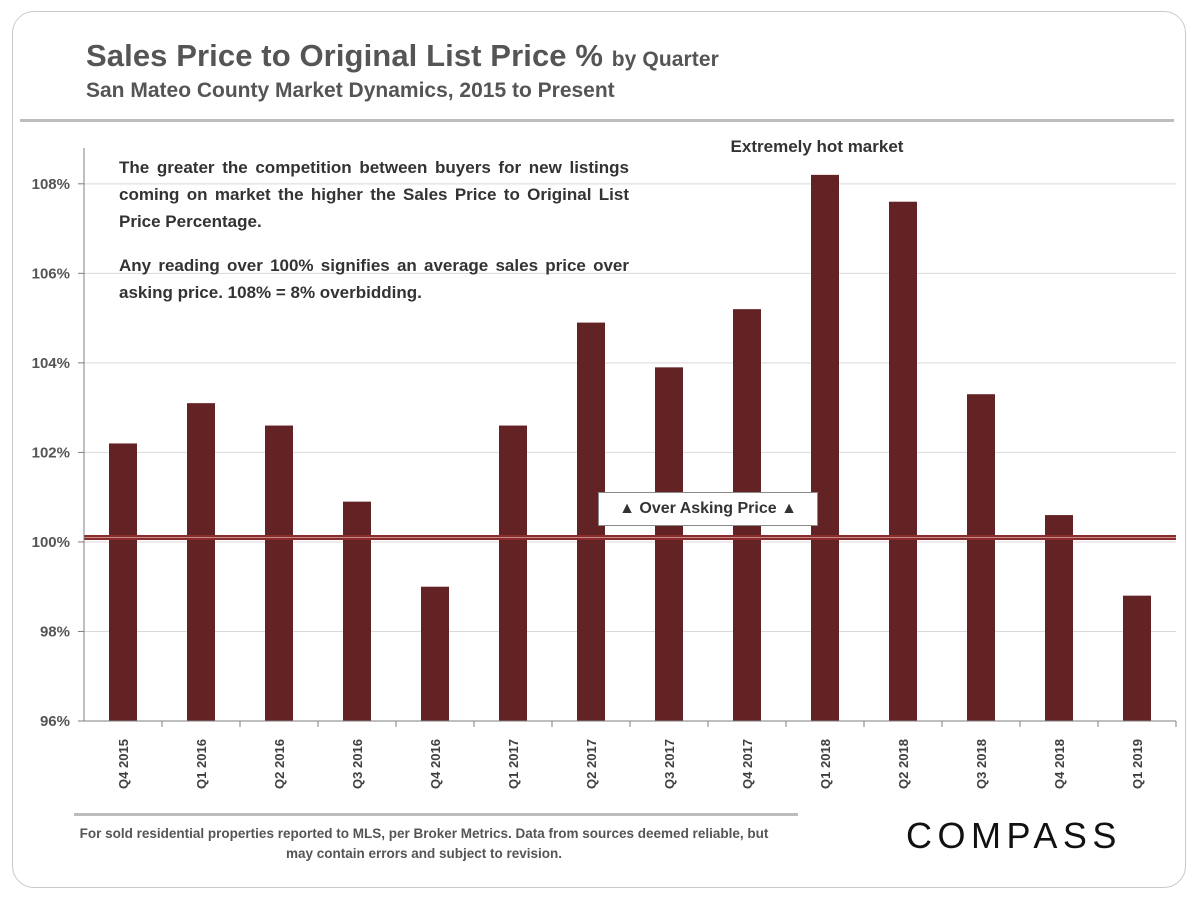 The height and width of the screenshot is (900, 1200). I want to click on x-tick-label: Q1 2019, so click(1137, 764).